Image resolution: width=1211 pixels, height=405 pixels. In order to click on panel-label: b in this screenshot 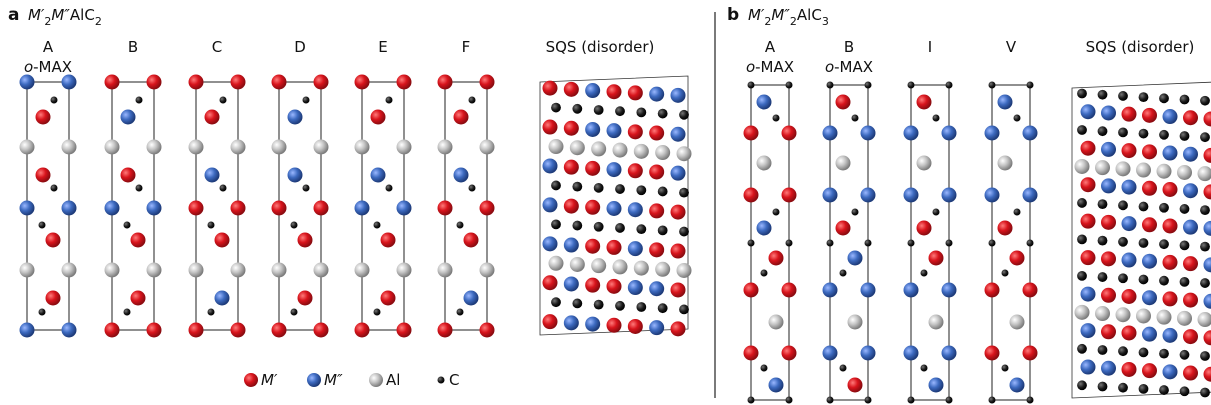, I will do `click(733, 15)`.